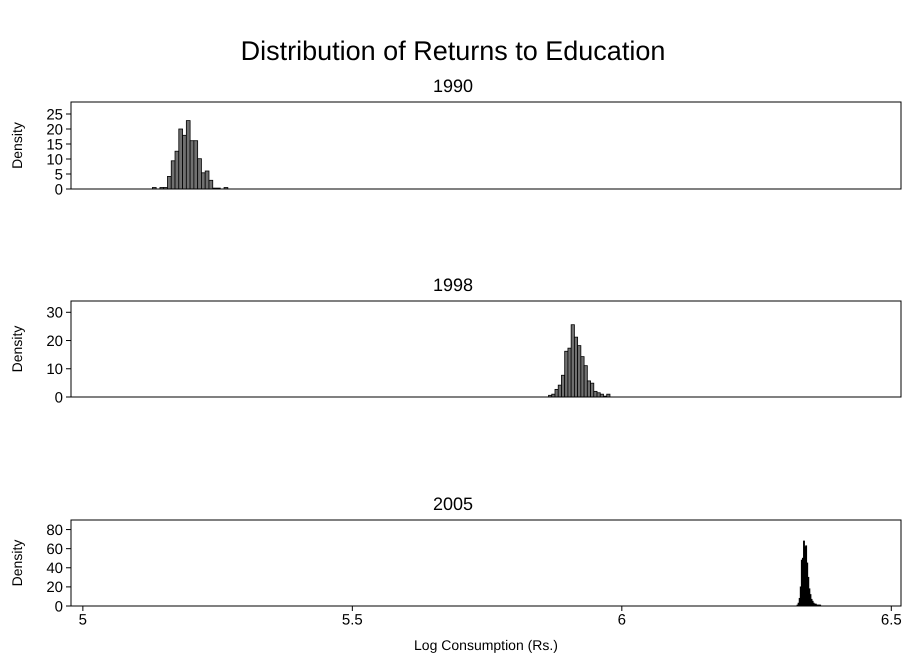  What do you see at coordinates (54, 549) in the screenshot?
I see `y-tick-label: 60` at bounding box center [54, 549].